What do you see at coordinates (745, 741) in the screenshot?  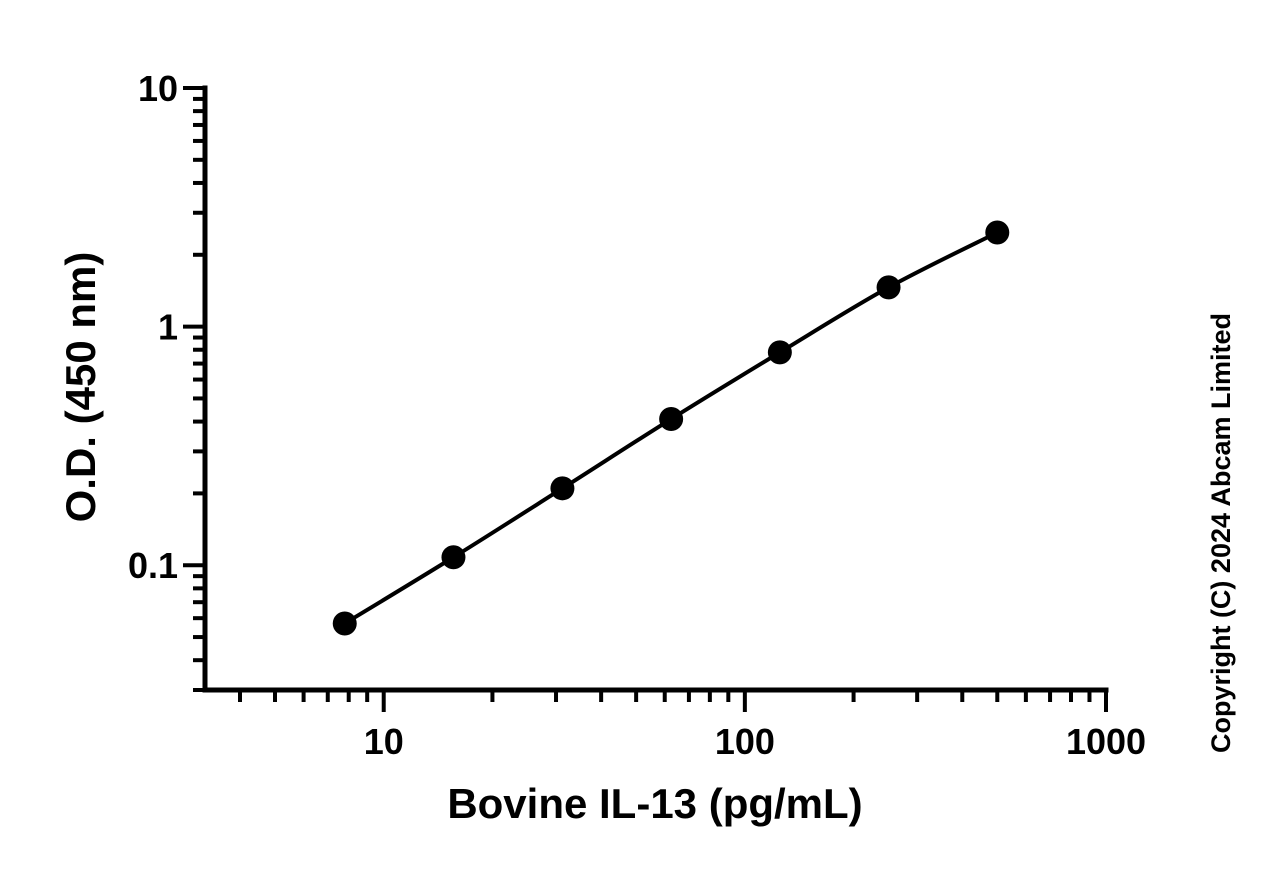 I see `x-tick-label: 100` at bounding box center [745, 741].